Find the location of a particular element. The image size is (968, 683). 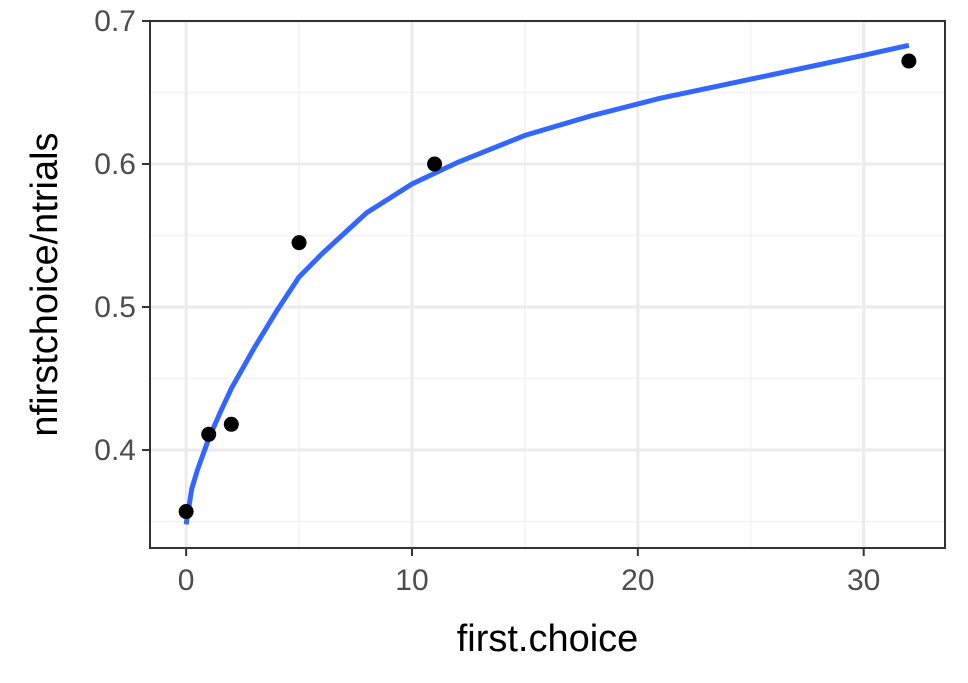

y-tick-label: 0.6 is located at coordinates (115, 164).